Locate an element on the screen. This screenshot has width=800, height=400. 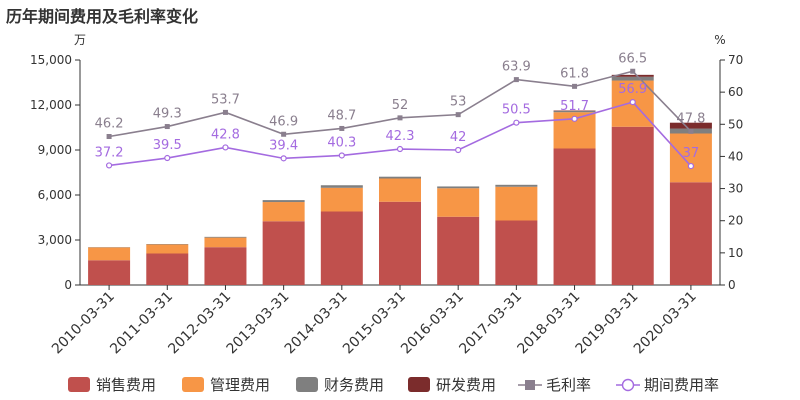
right-tick-label: 0 is located at coordinates (732, 285).